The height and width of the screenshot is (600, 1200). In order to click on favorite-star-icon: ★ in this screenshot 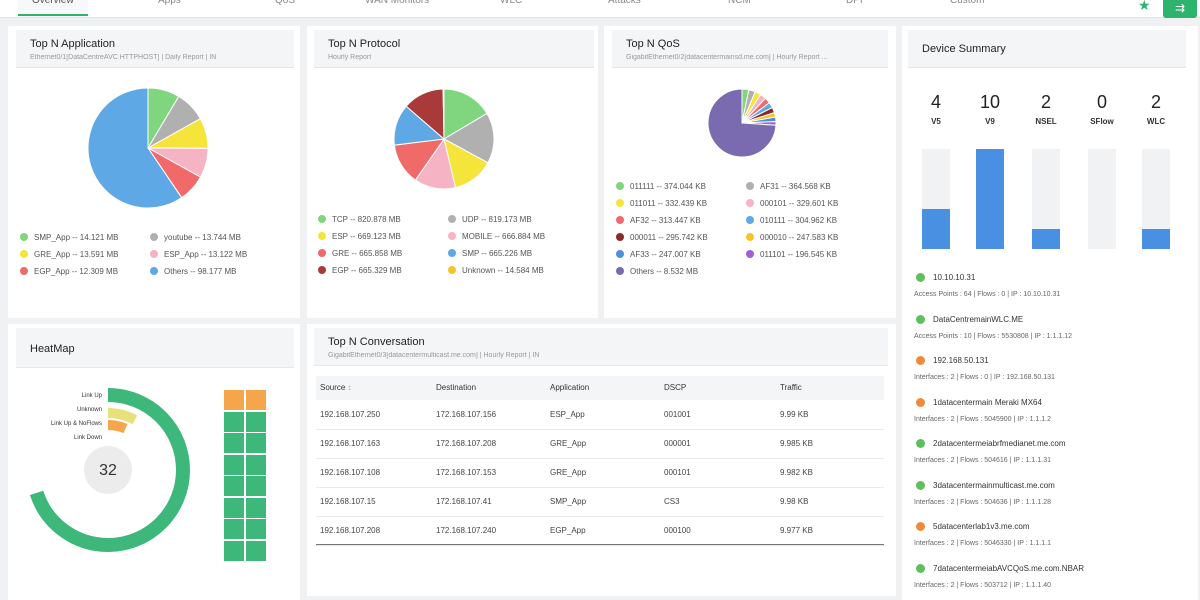, I will do `click(1144, 6)`.